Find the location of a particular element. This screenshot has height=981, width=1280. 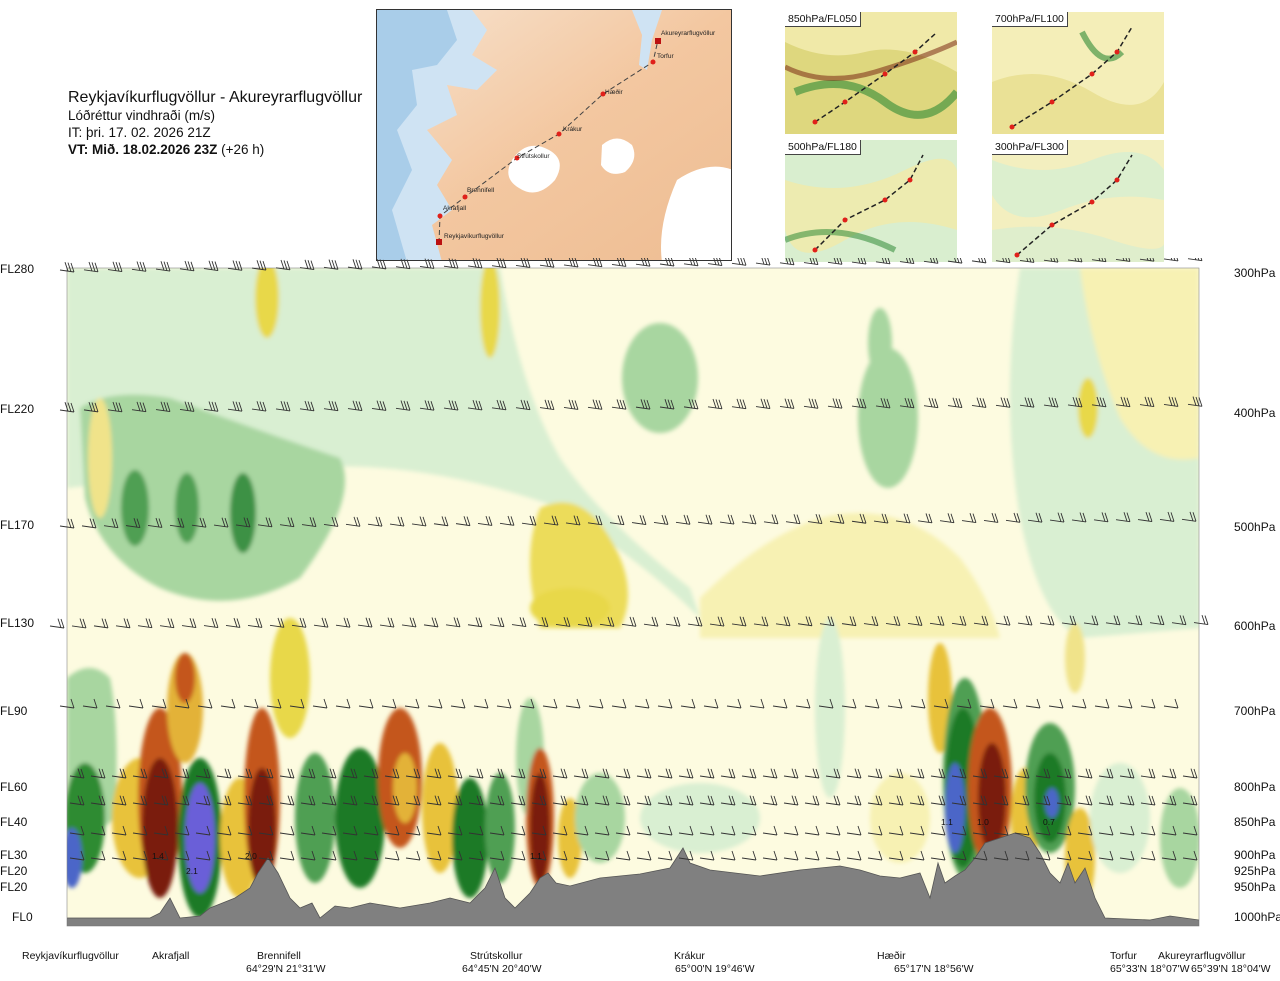

fl-label: FL90 is located at coordinates (14, 711).